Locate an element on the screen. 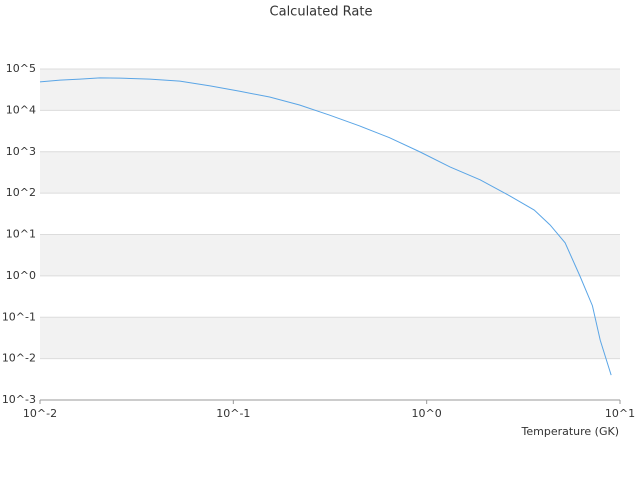 The height and width of the screenshot is (480, 640). y-tick-label: 10^1 is located at coordinates (21, 234).